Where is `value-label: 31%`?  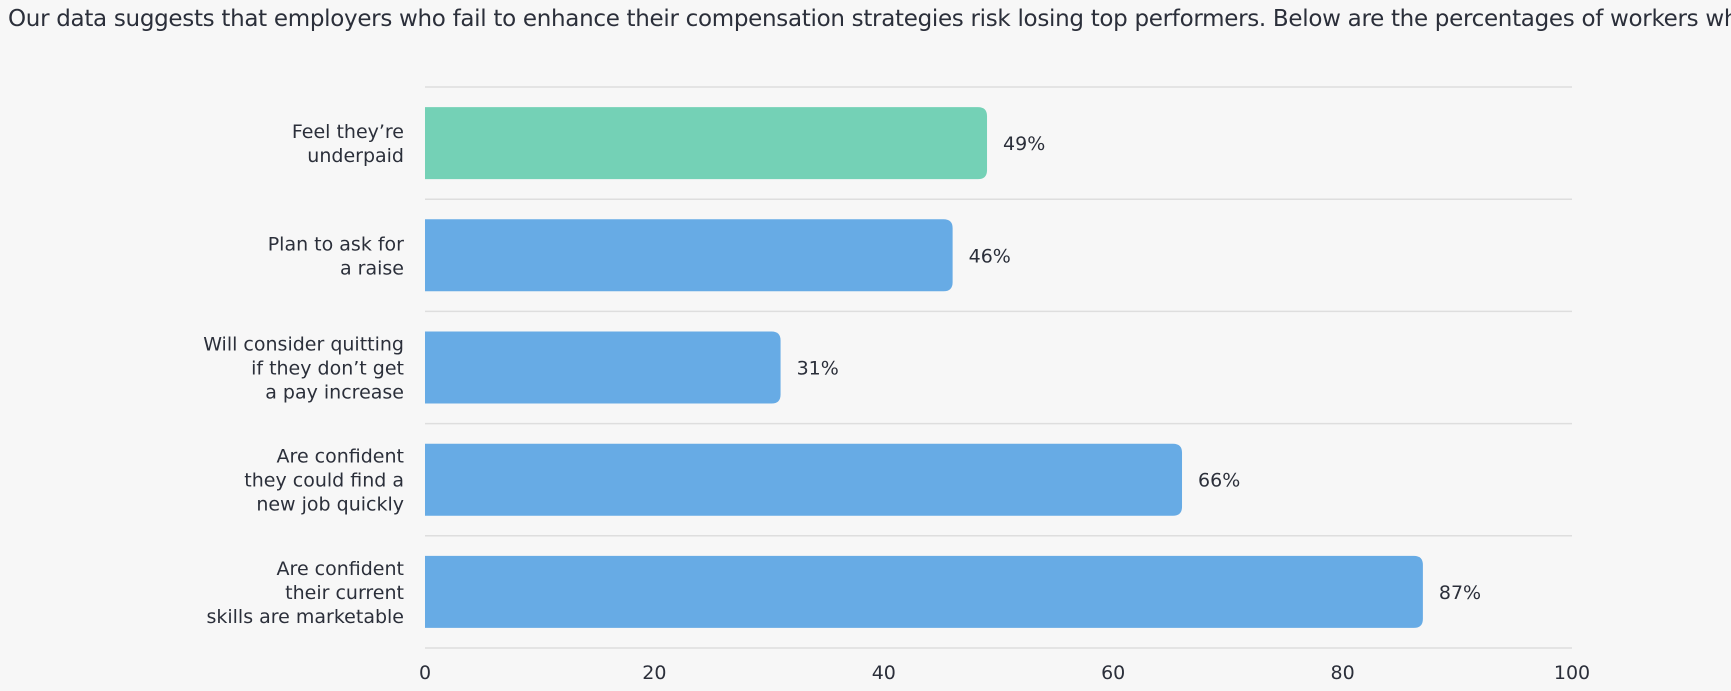 value-label: 31% is located at coordinates (818, 369).